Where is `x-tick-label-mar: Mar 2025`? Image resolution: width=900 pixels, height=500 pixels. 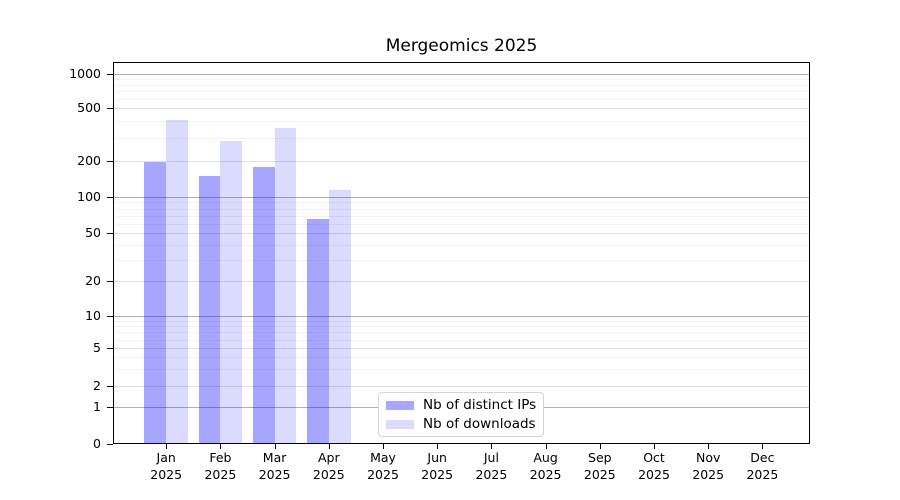 x-tick-label-mar: Mar 2025 is located at coordinates (274, 466).